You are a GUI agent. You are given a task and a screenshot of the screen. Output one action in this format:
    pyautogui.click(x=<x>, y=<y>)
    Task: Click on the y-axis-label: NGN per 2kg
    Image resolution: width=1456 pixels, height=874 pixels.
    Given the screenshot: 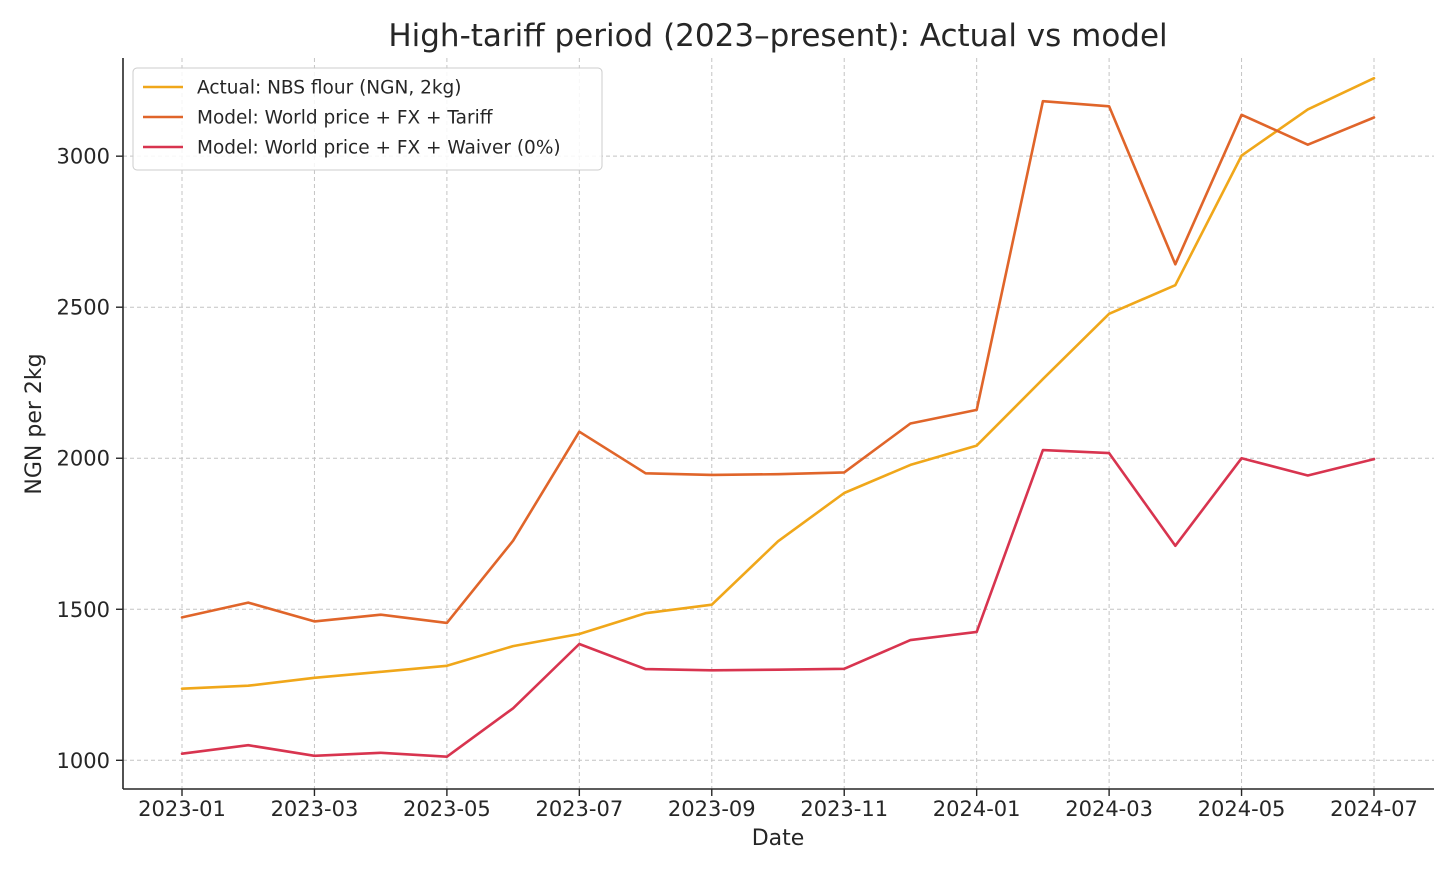 What is the action you would take?
    pyautogui.click(x=34, y=423)
    